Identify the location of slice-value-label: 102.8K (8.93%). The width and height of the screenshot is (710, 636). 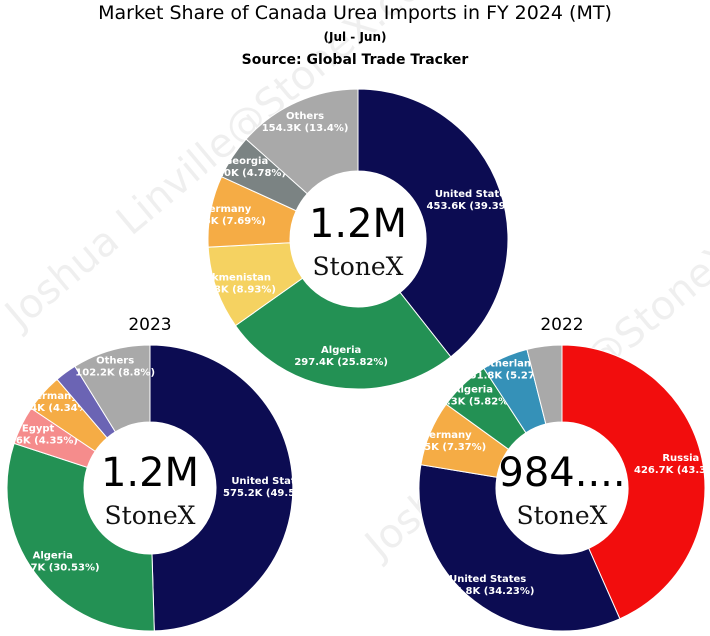
(232, 290).